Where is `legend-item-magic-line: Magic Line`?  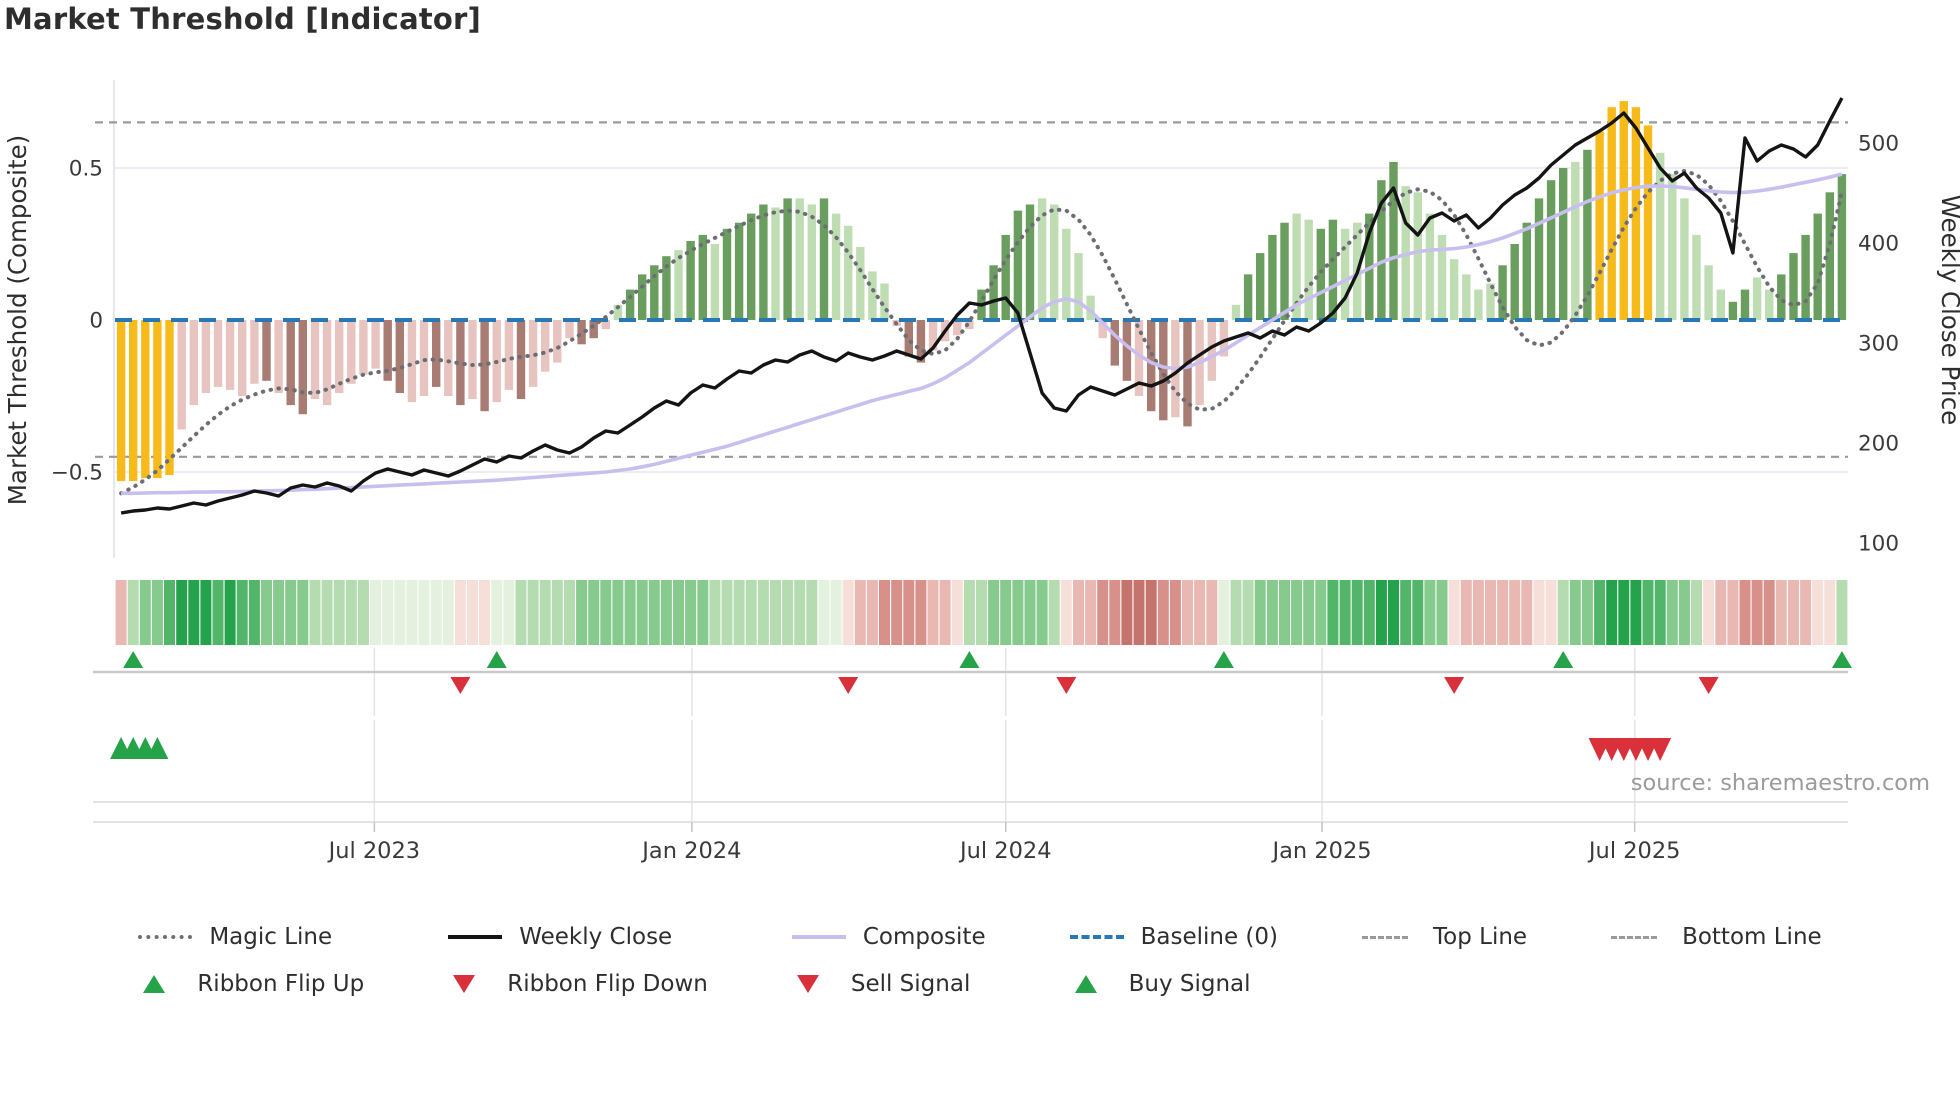 legend-item-magic-line: Magic Line is located at coordinates (251, 937).